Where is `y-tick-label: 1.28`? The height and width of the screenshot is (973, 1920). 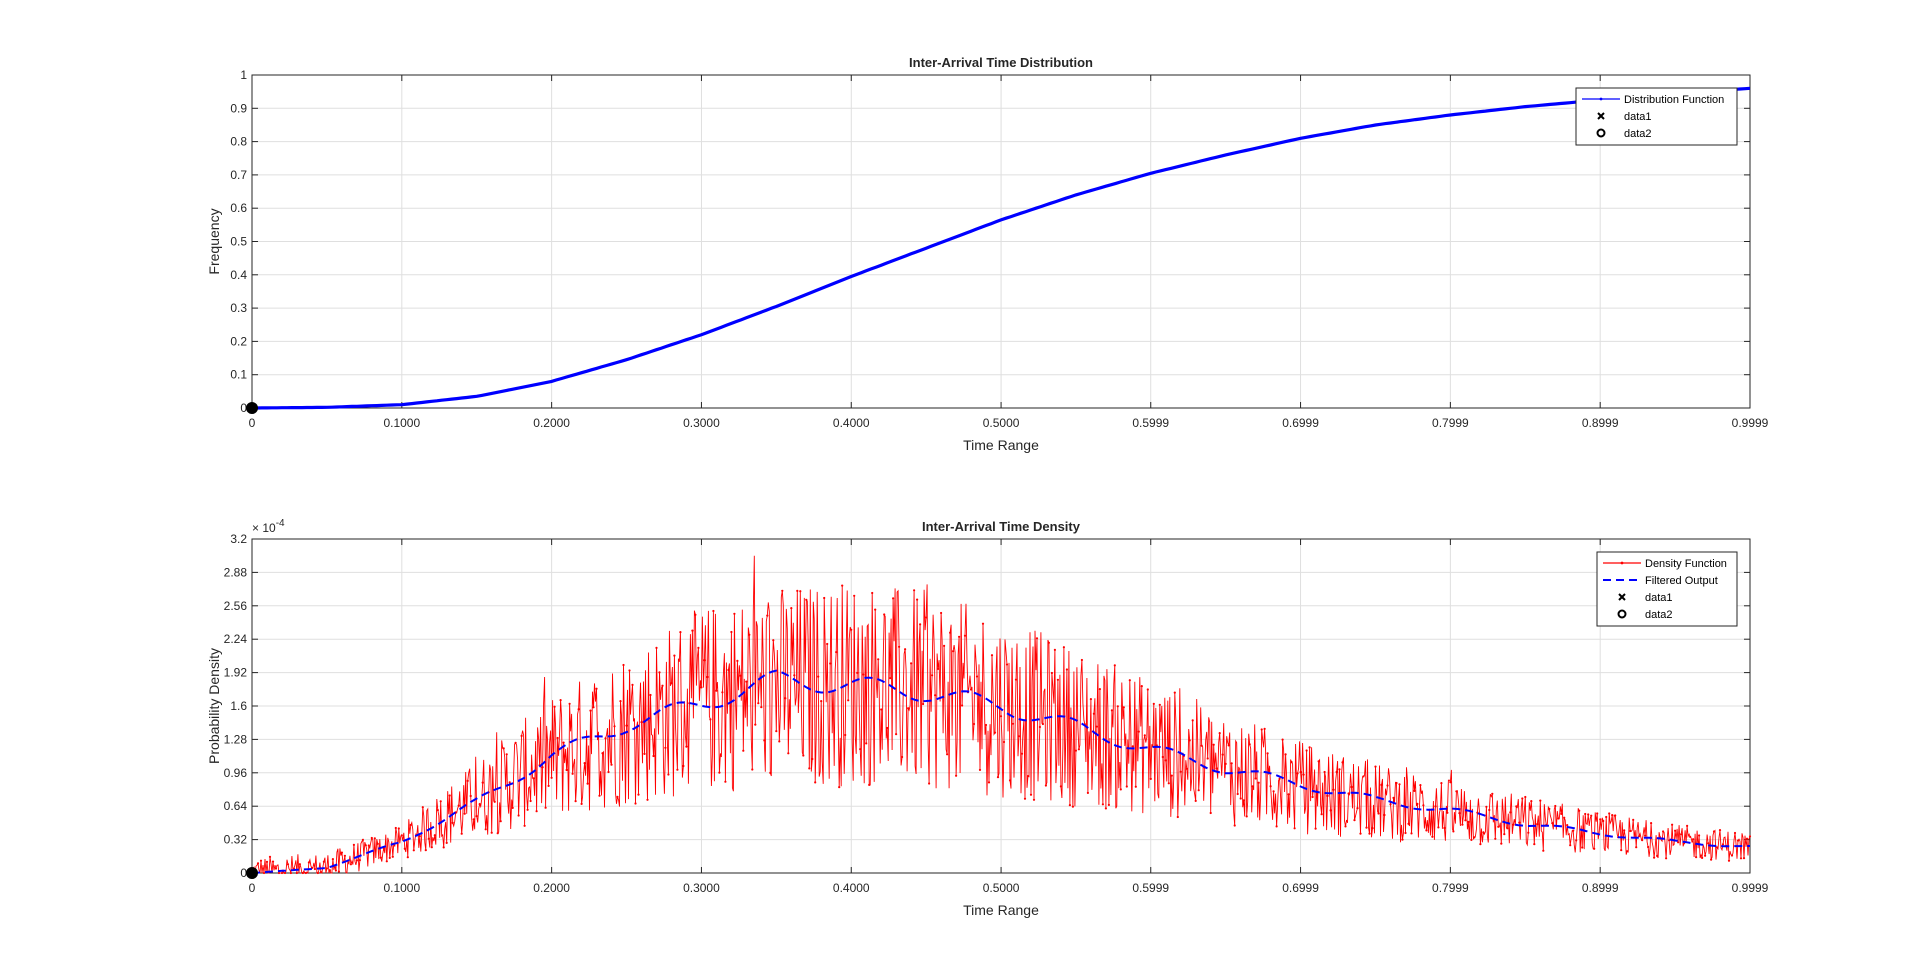 y-tick-label: 1.28 is located at coordinates (236, 739).